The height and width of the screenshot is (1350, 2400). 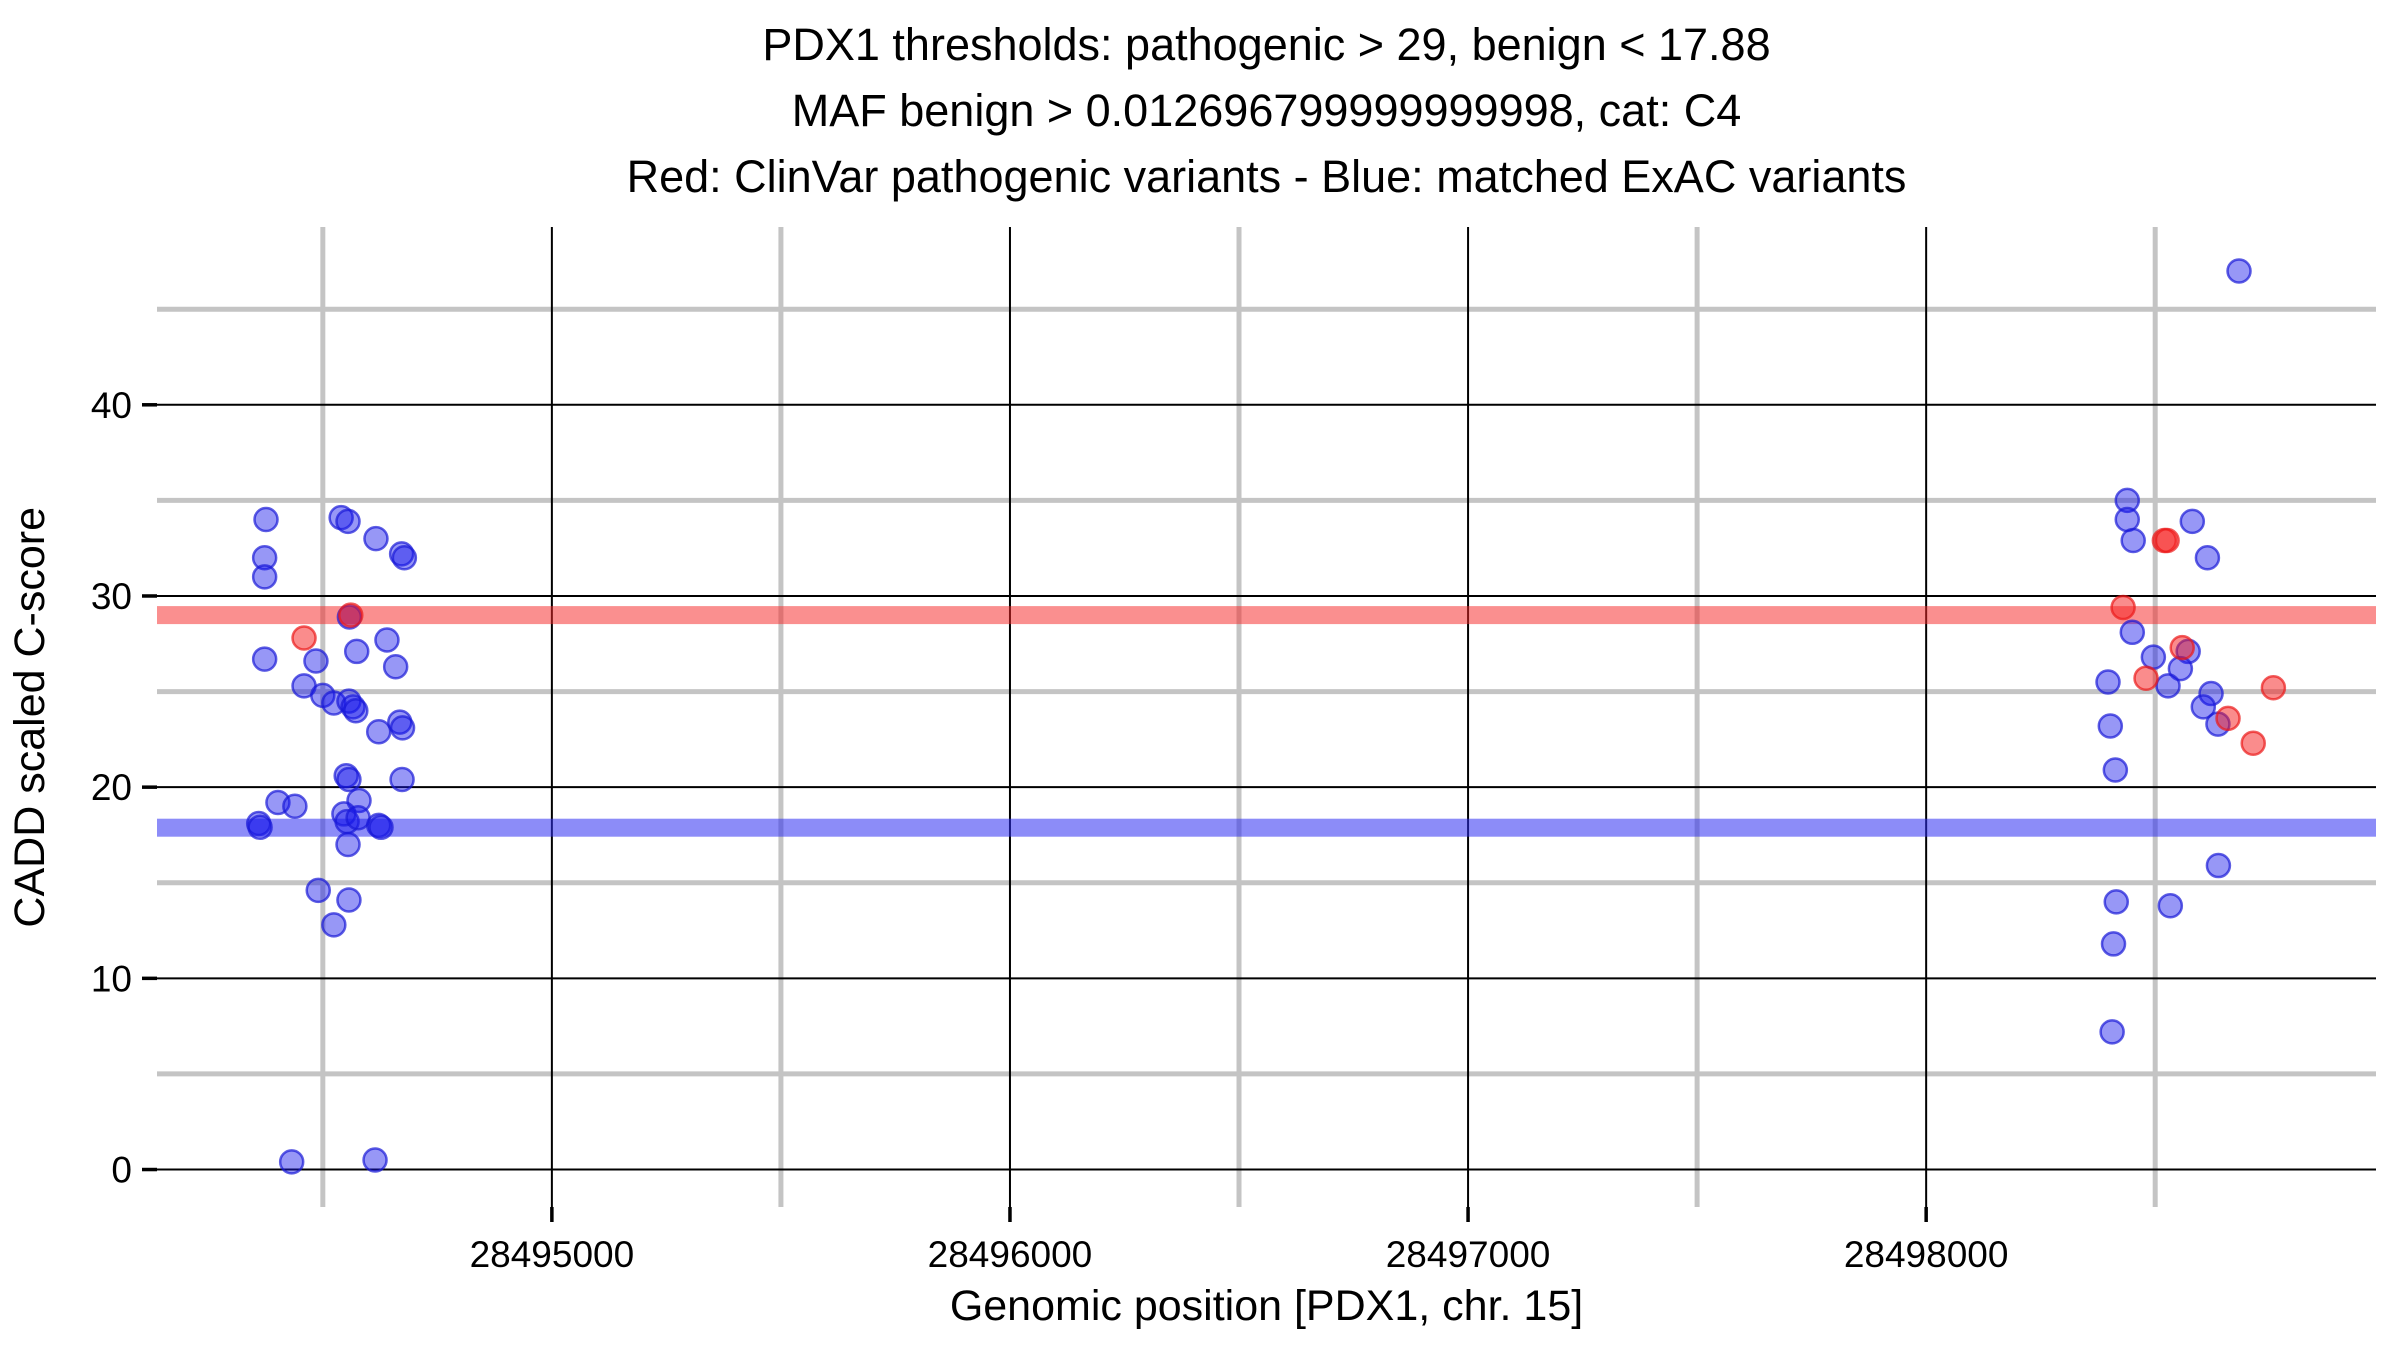 I want to click on threshold-band-benign, so click(x=1266, y=827).